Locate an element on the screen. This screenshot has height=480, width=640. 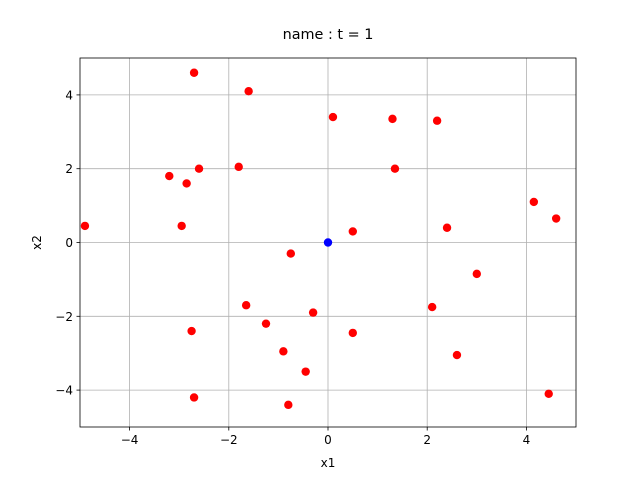
chart-title: name : t = 1 is located at coordinates (328, 35).